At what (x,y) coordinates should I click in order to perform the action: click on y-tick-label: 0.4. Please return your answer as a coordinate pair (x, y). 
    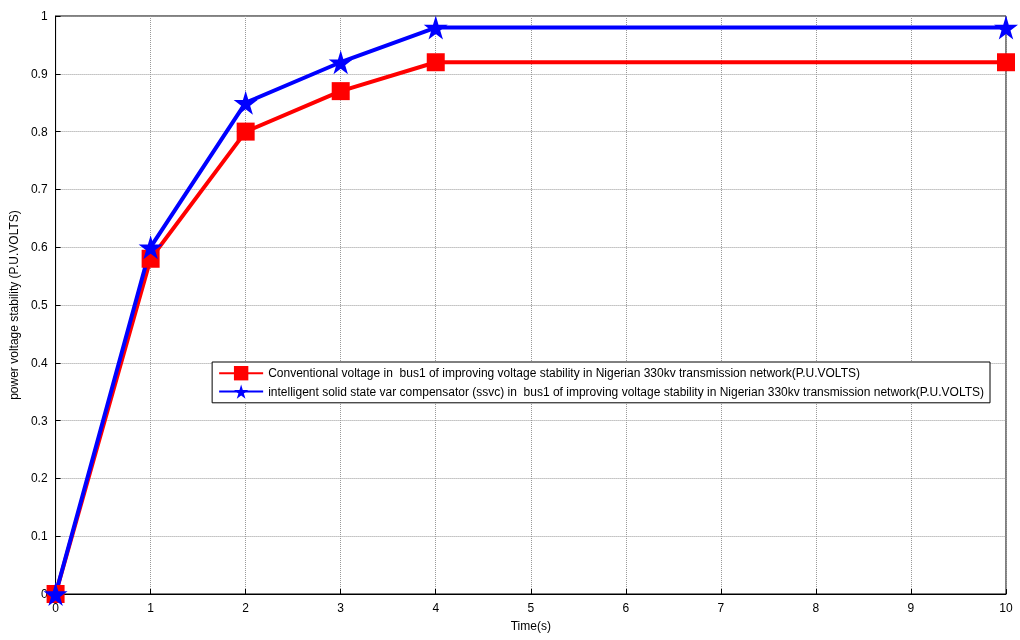
    Looking at the image, I should click on (39, 362).